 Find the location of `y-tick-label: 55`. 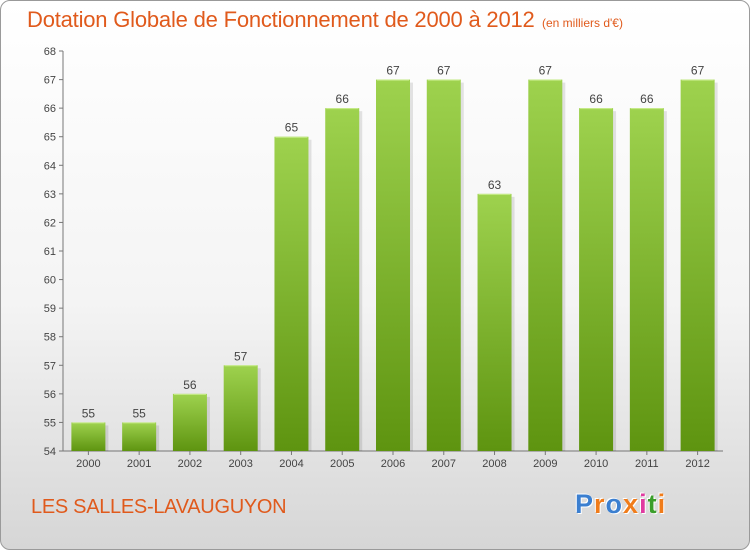

y-tick-label: 55 is located at coordinates (50, 423).